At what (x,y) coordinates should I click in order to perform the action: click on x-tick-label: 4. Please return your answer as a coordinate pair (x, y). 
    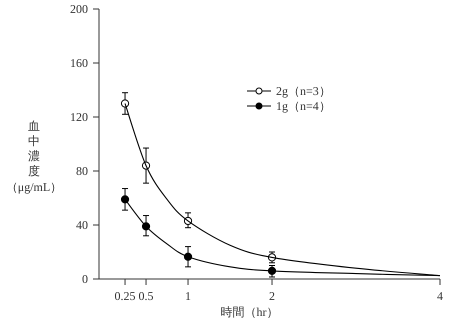
    Looking at the image, I should click on (440, 296).